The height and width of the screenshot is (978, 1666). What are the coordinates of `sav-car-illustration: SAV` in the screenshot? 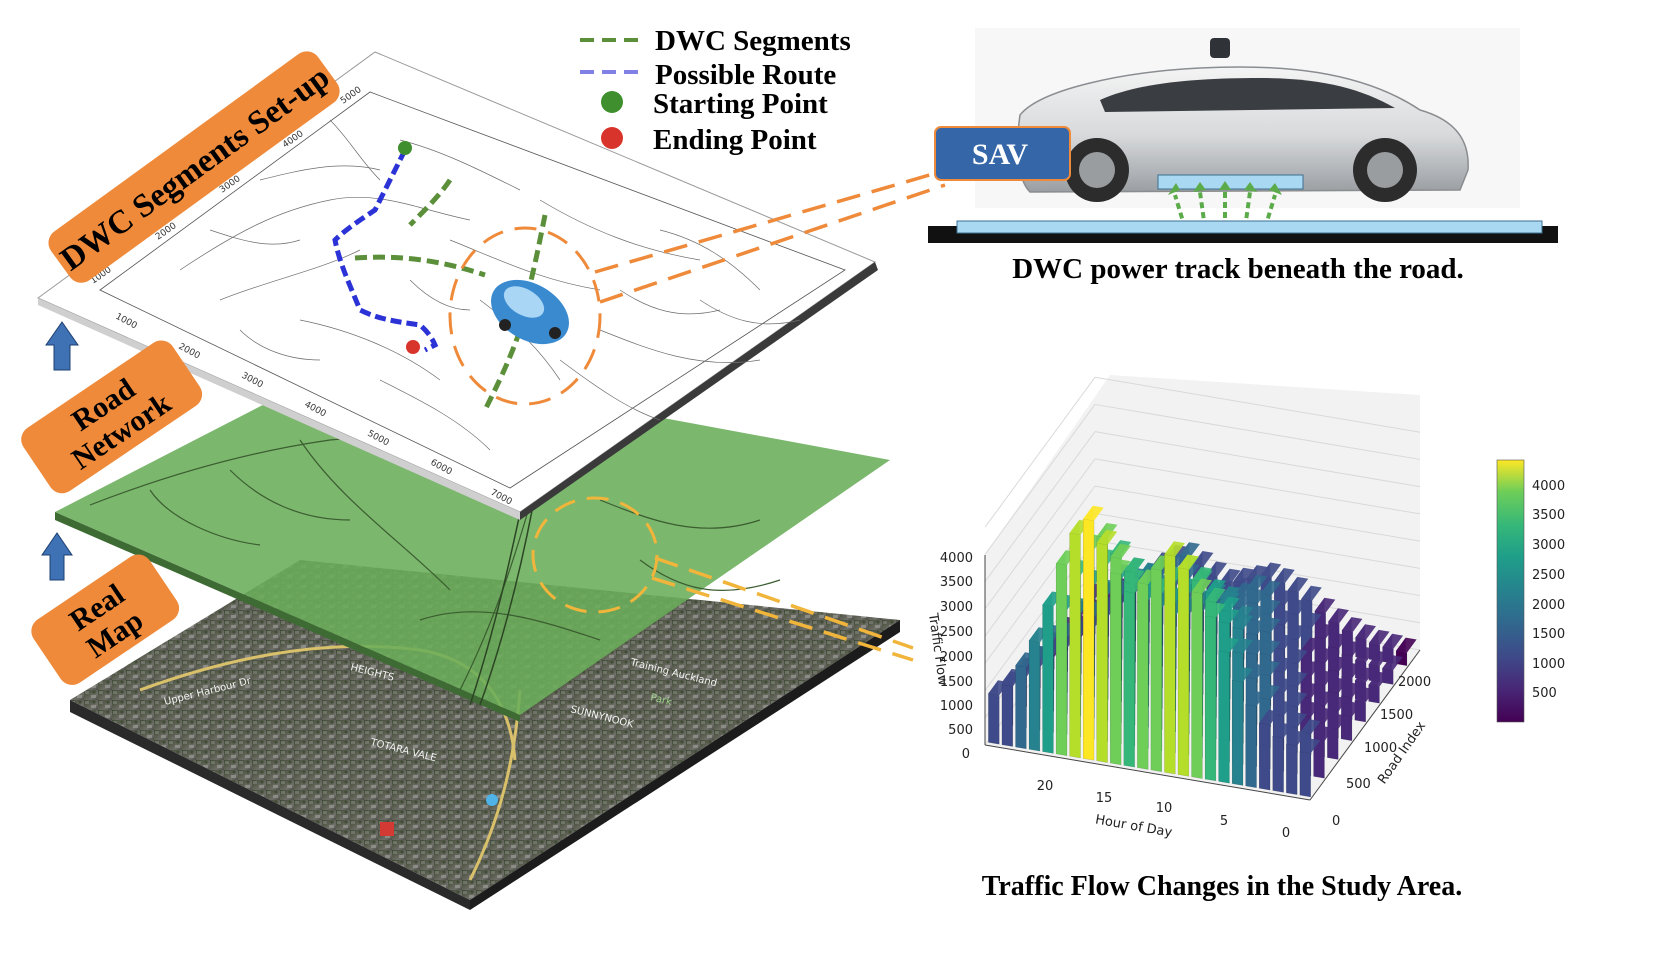 It's located at (1243, 135).